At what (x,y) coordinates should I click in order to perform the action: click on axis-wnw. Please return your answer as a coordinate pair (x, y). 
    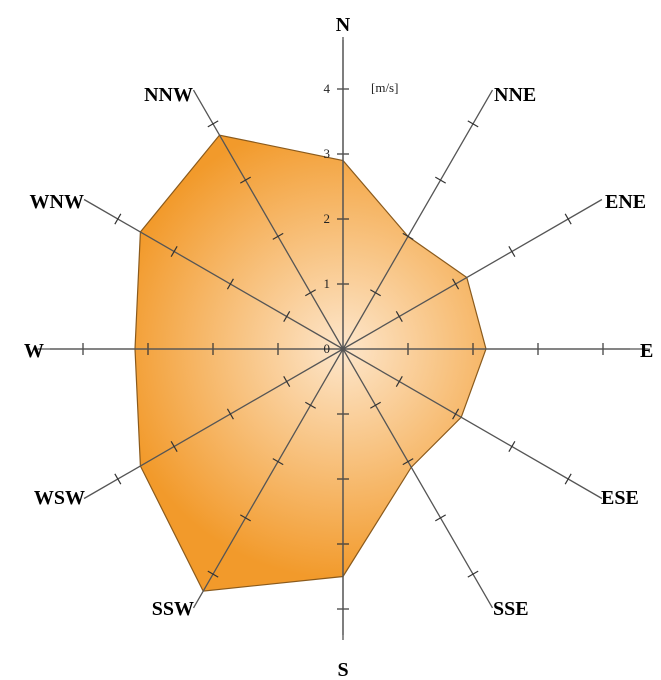
    Looking at the image, I should click on (213, 274).